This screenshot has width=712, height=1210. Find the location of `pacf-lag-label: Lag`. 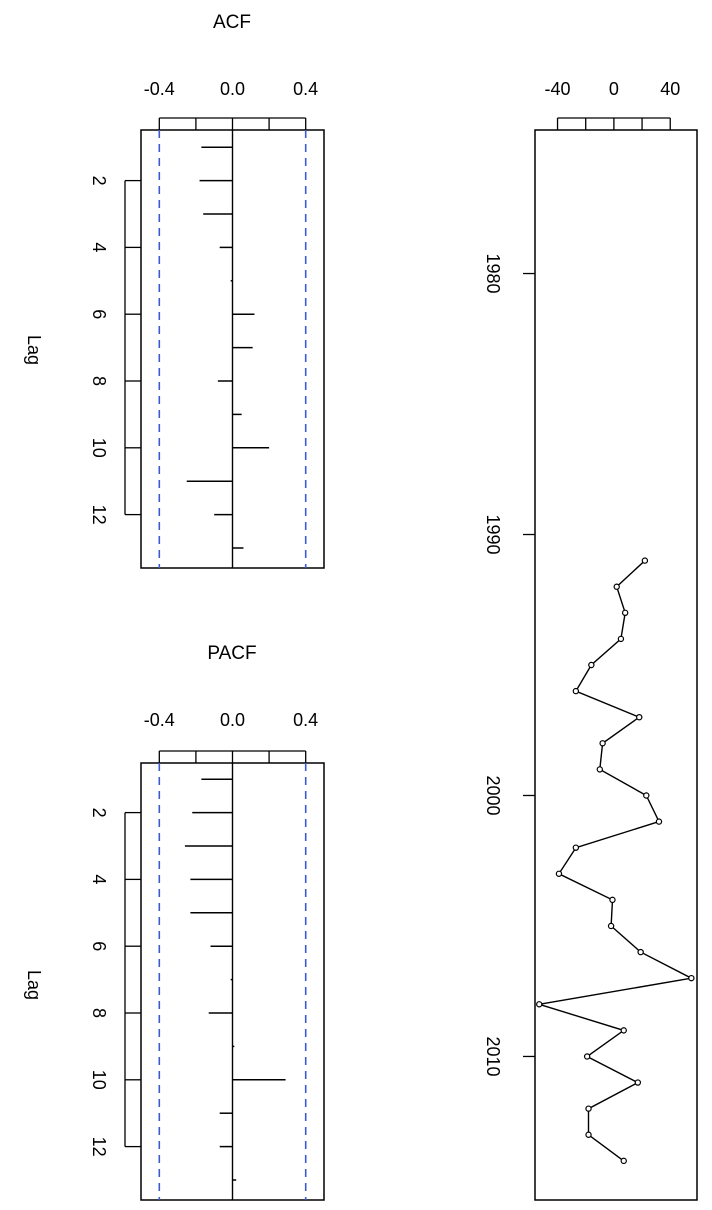

pacf-lag-label: Lag is located at coordinates (34, 985).